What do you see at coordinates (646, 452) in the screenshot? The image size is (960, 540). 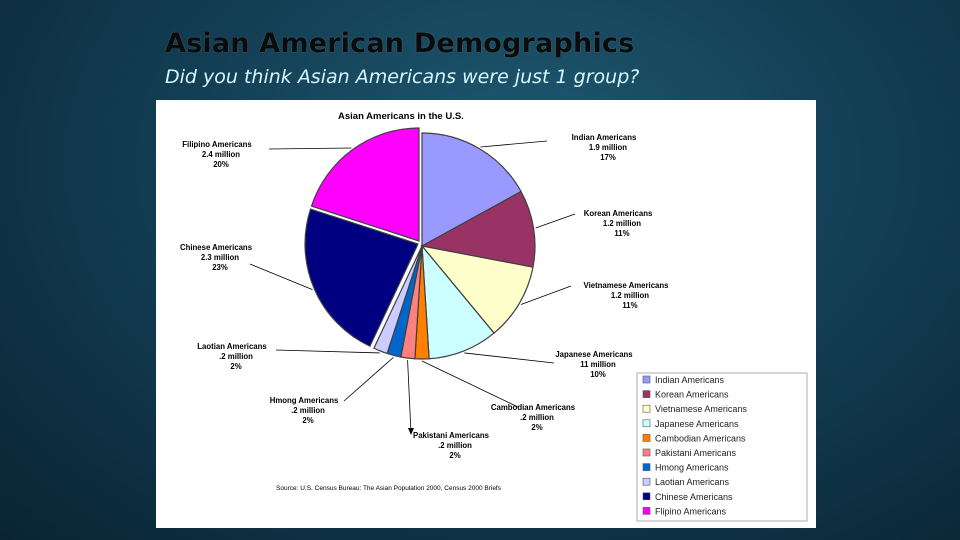 I see `legend-swatch-pakistani-americans` at bounding box center [646, 452].